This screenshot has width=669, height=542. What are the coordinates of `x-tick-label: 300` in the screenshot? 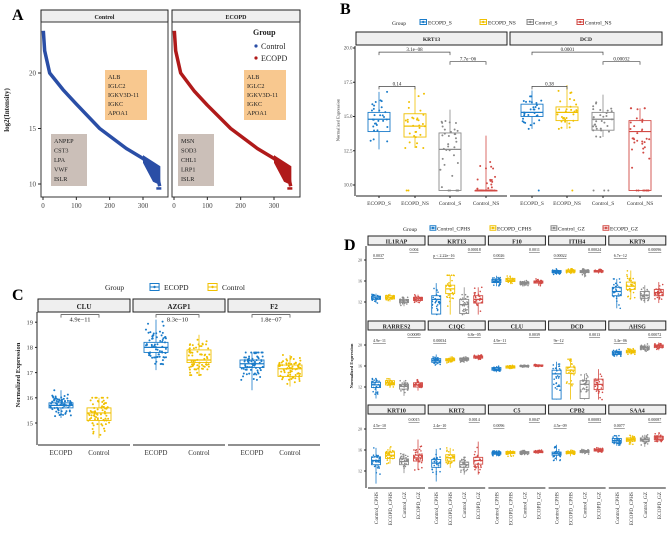 It's located at (274, 206).